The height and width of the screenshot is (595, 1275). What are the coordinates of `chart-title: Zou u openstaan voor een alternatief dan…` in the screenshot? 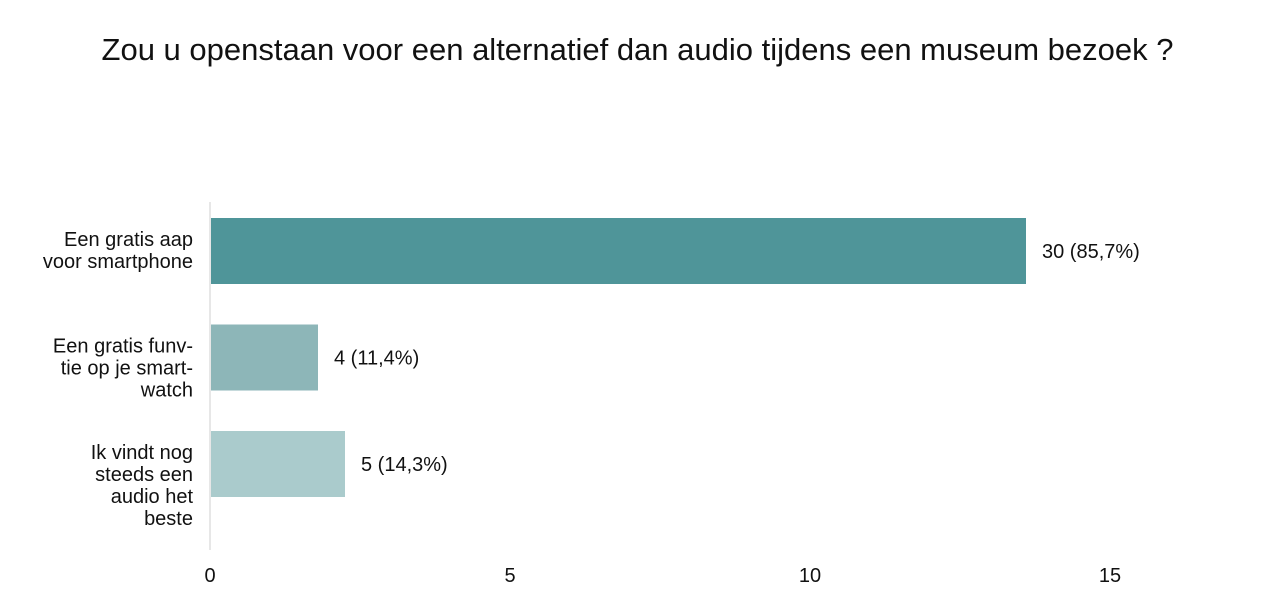 It's located at (637, 49).